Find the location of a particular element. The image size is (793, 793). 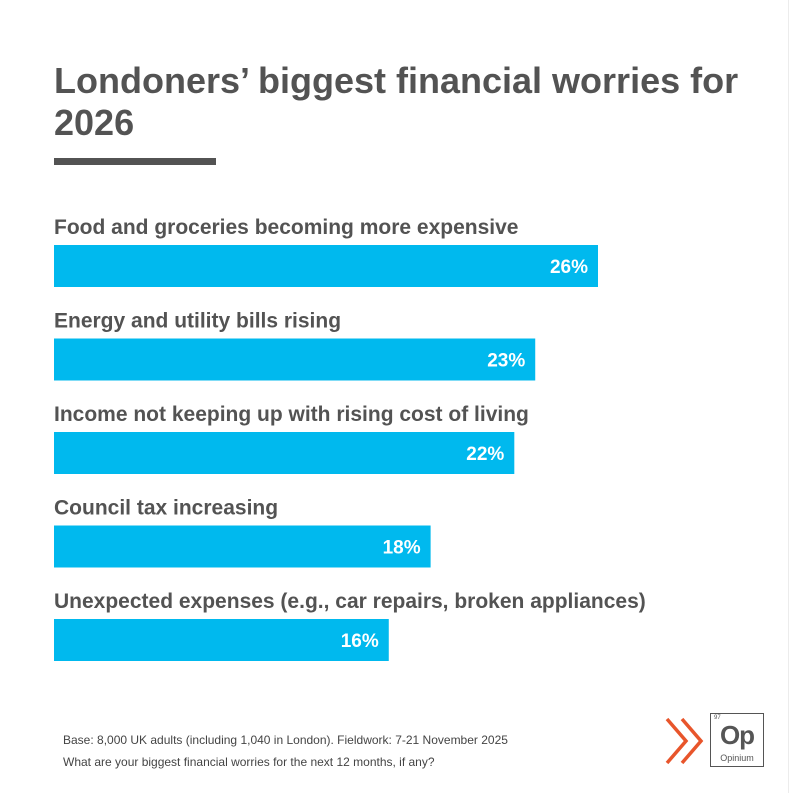

opinium-logo: 97 Op Opinium is located at coordinates (716, 742).